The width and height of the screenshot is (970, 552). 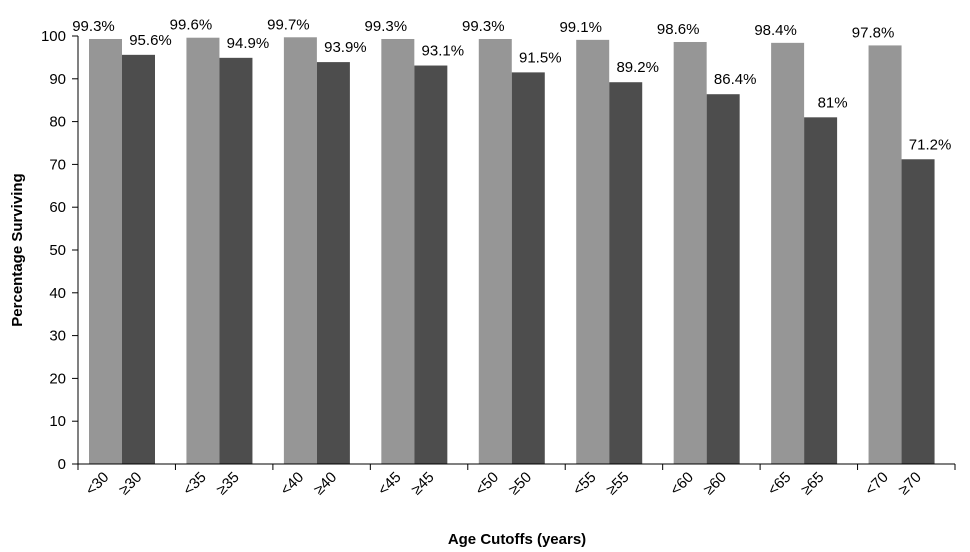 I want to click on y-tick-label: 50, so click(x=57, y=250).